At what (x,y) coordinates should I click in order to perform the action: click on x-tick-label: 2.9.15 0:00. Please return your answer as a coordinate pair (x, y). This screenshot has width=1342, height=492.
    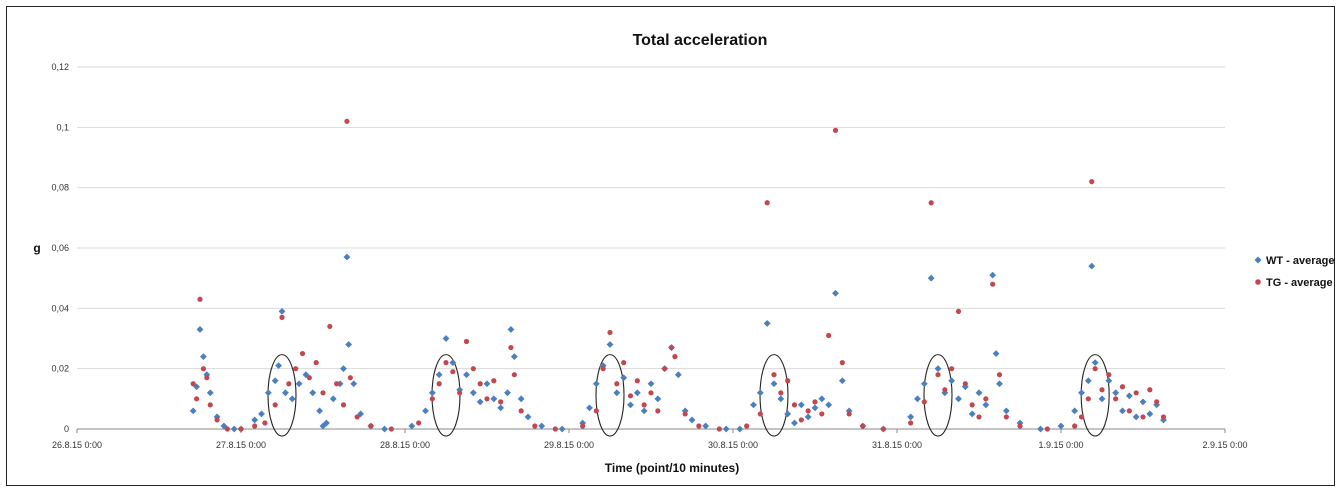
    Looking at the image, I should click on (1224, 445).